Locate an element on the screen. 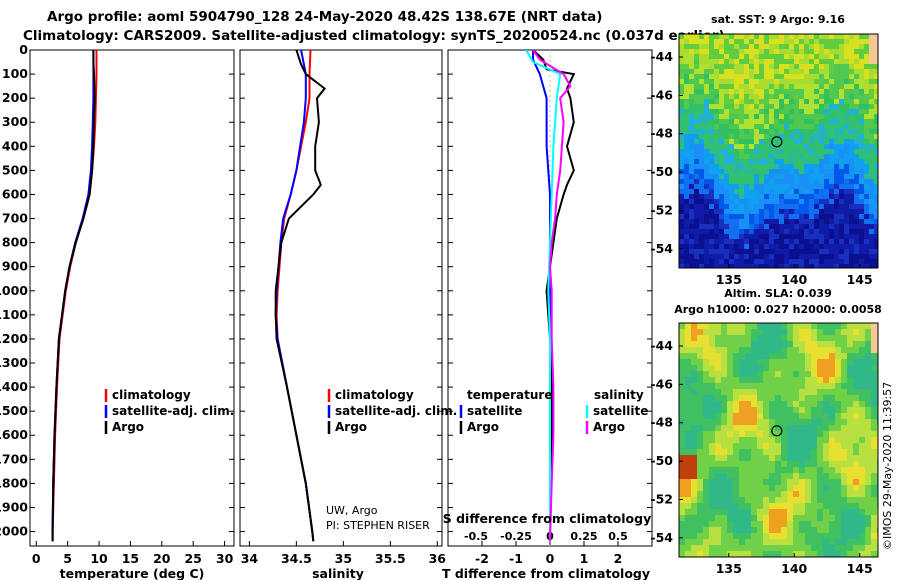 The width and height of the screenshot is (900, 580). map-y-tick-label: -44 is located at coordinates (661, 345).